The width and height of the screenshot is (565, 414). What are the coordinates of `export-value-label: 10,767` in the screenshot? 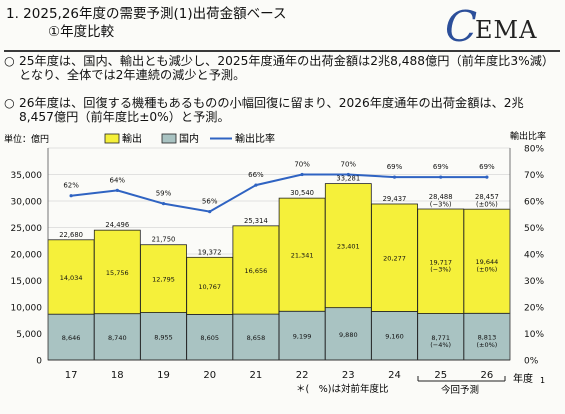 It's located at (209, 287).